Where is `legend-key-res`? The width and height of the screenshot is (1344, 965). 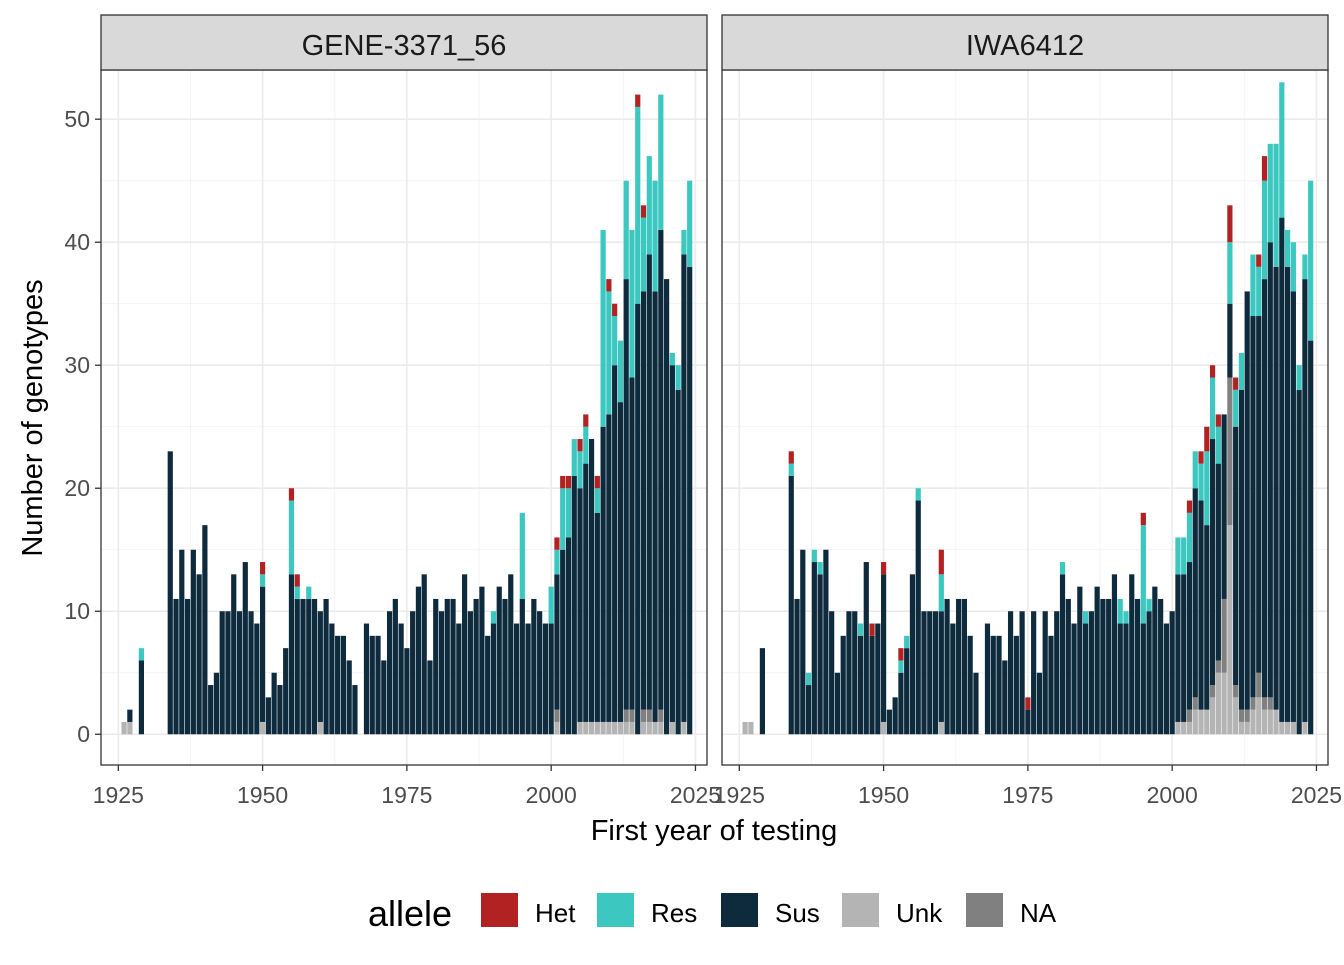 legend-key-res is located at coordinates (615, 910).